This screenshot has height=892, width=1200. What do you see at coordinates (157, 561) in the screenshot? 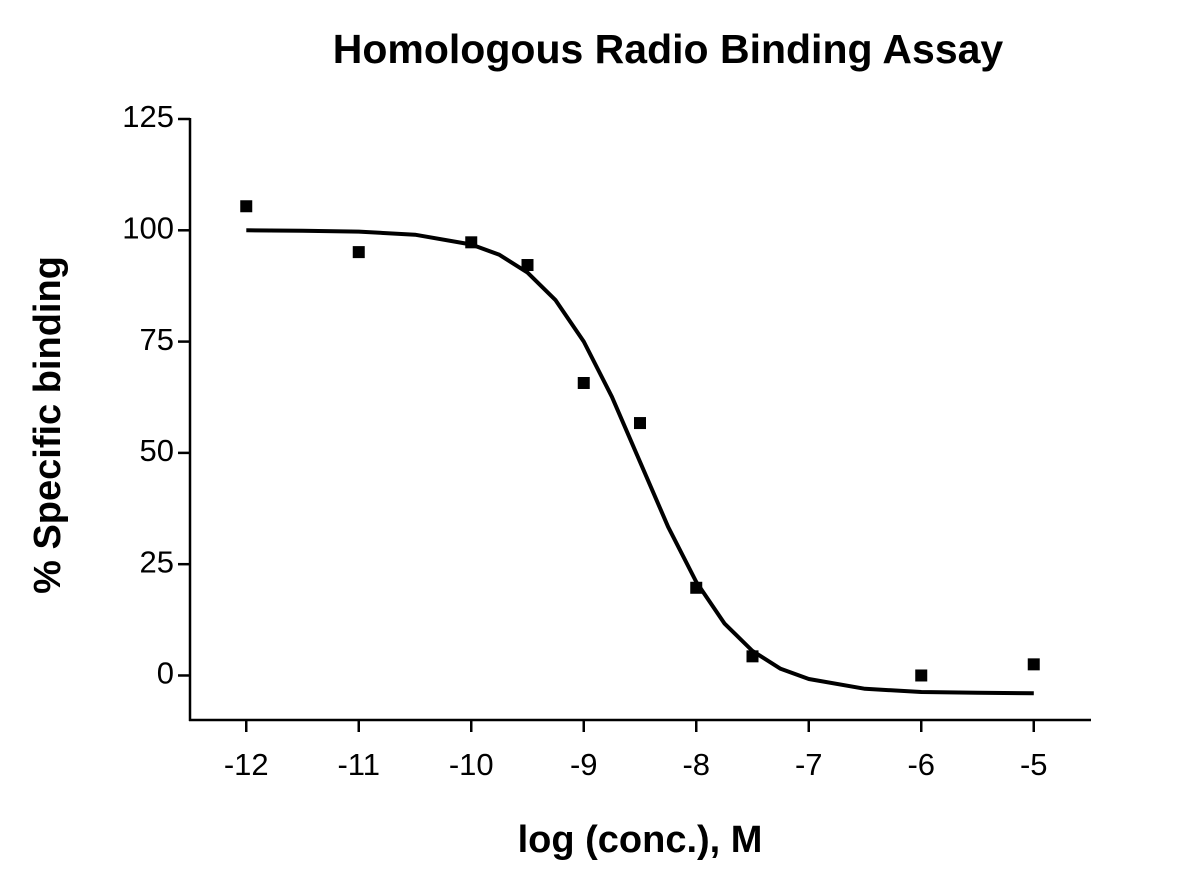
I see `y-tick-label: 25` at bounding box center [157, 561].